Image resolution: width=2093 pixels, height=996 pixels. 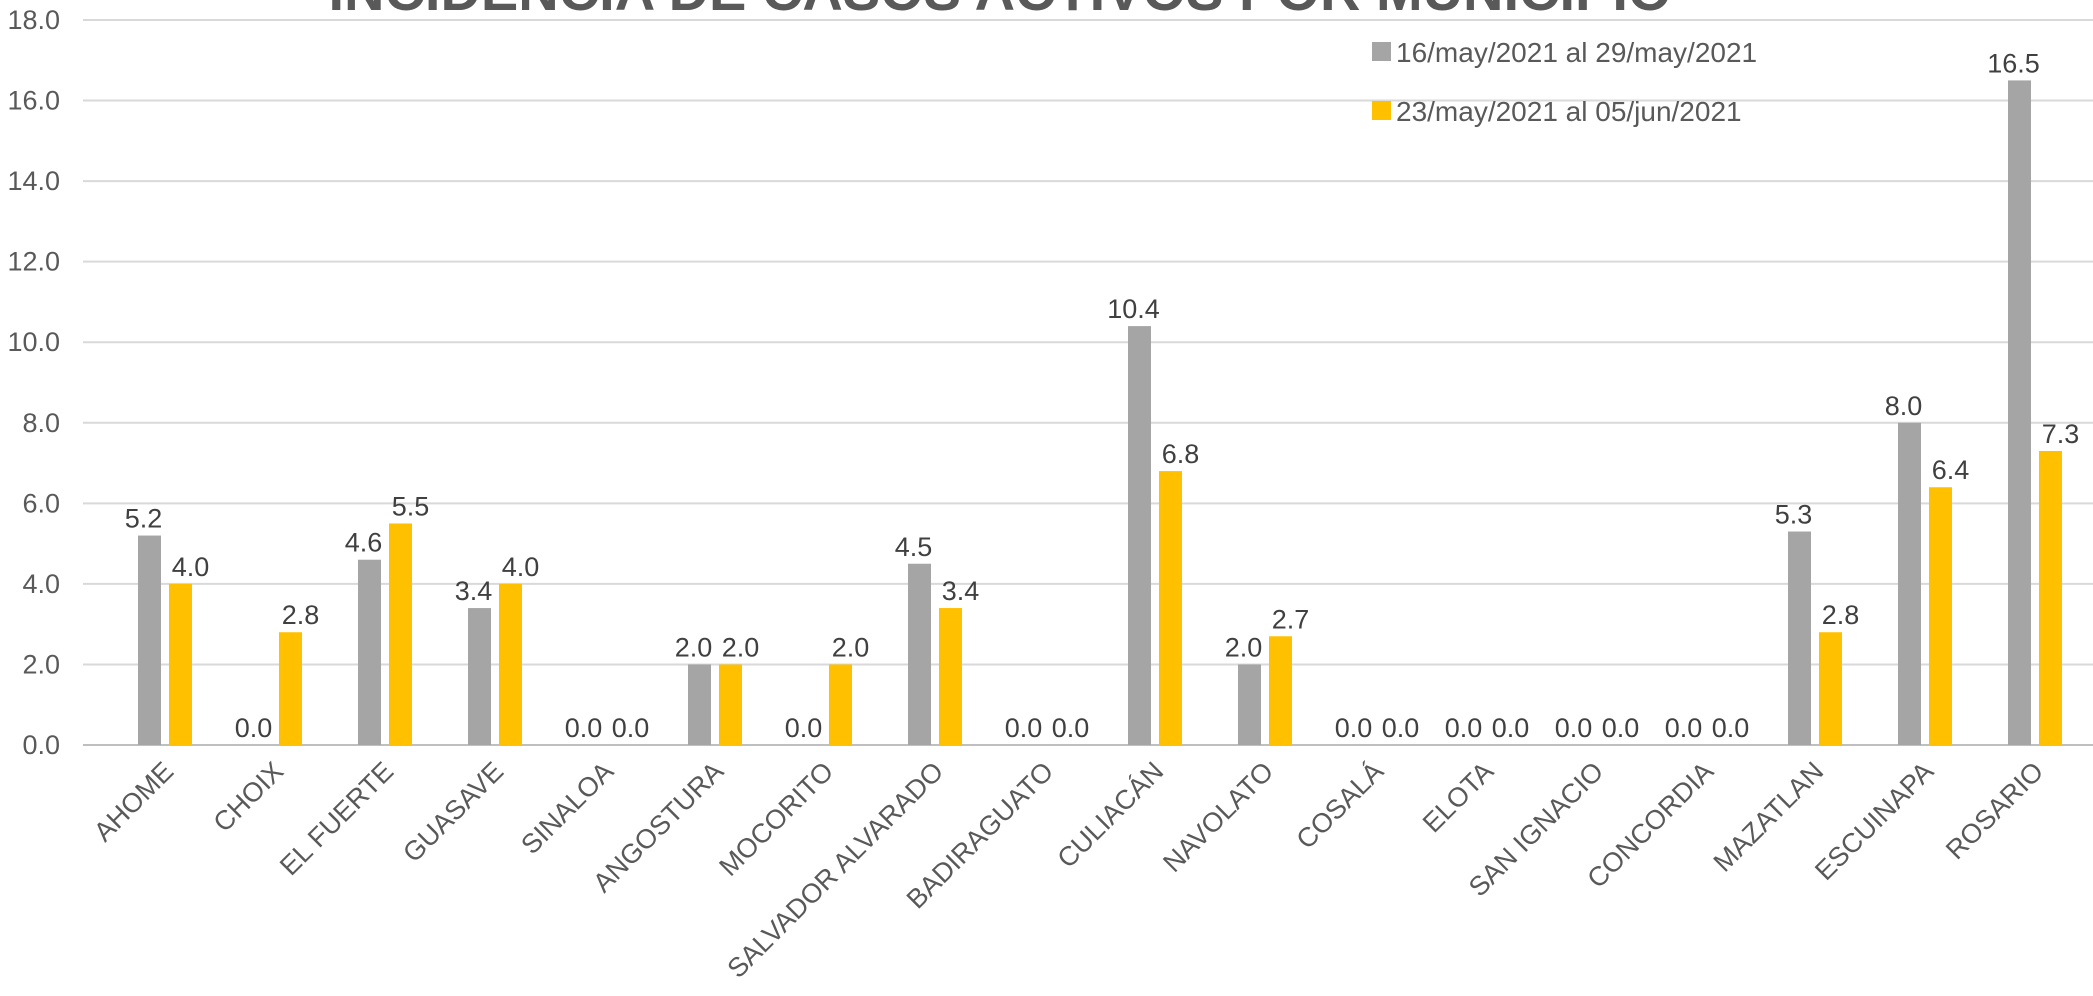 What do you see at coordinates (33, 101) in the screenshot?
I see `y-tick-label: 16.0` at bounding box center [33, 101].